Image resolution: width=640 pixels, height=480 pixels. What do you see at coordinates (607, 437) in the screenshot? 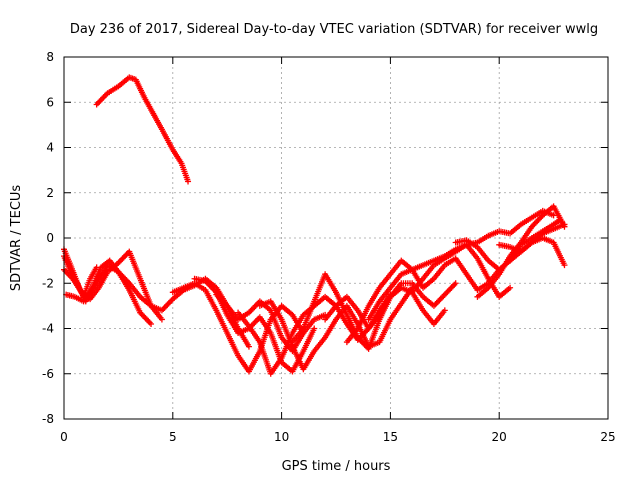
I see `x-tick-label: 25` at bounding box center [607, 437].